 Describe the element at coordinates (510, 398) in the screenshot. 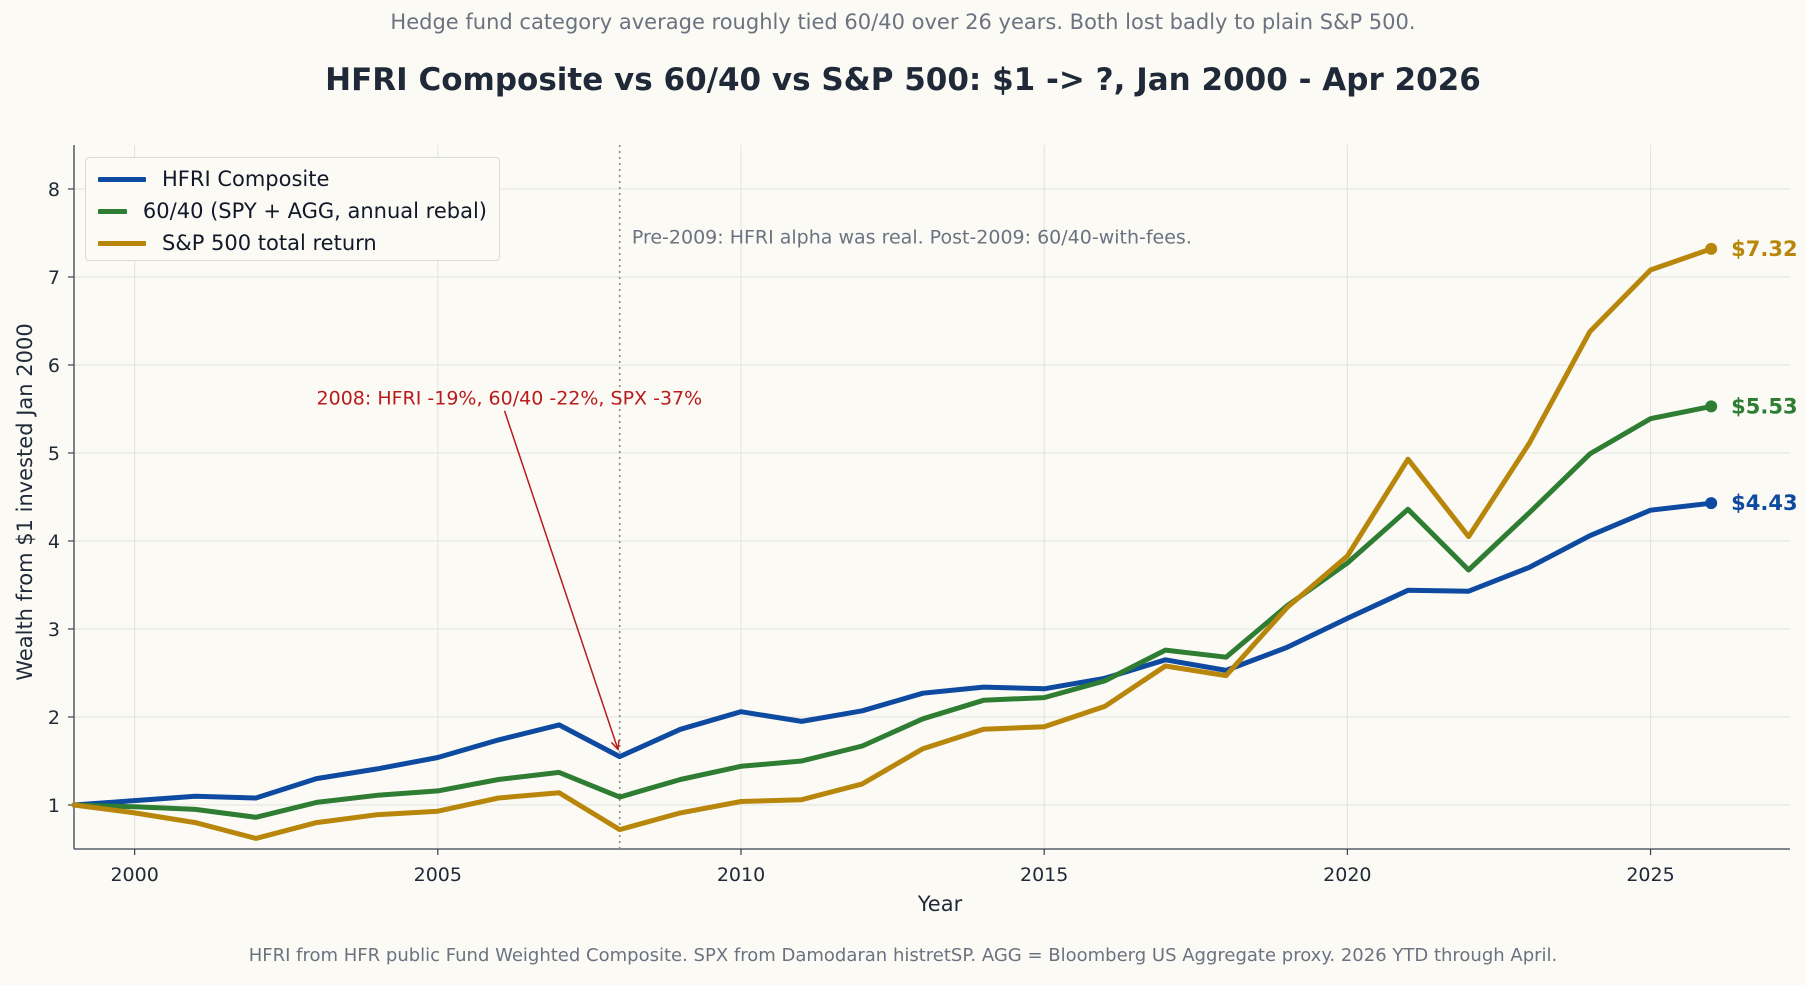

I see `annotation-1: 2008: HFRI -19%, 60/40 -22%, SPX -37%` at that location.